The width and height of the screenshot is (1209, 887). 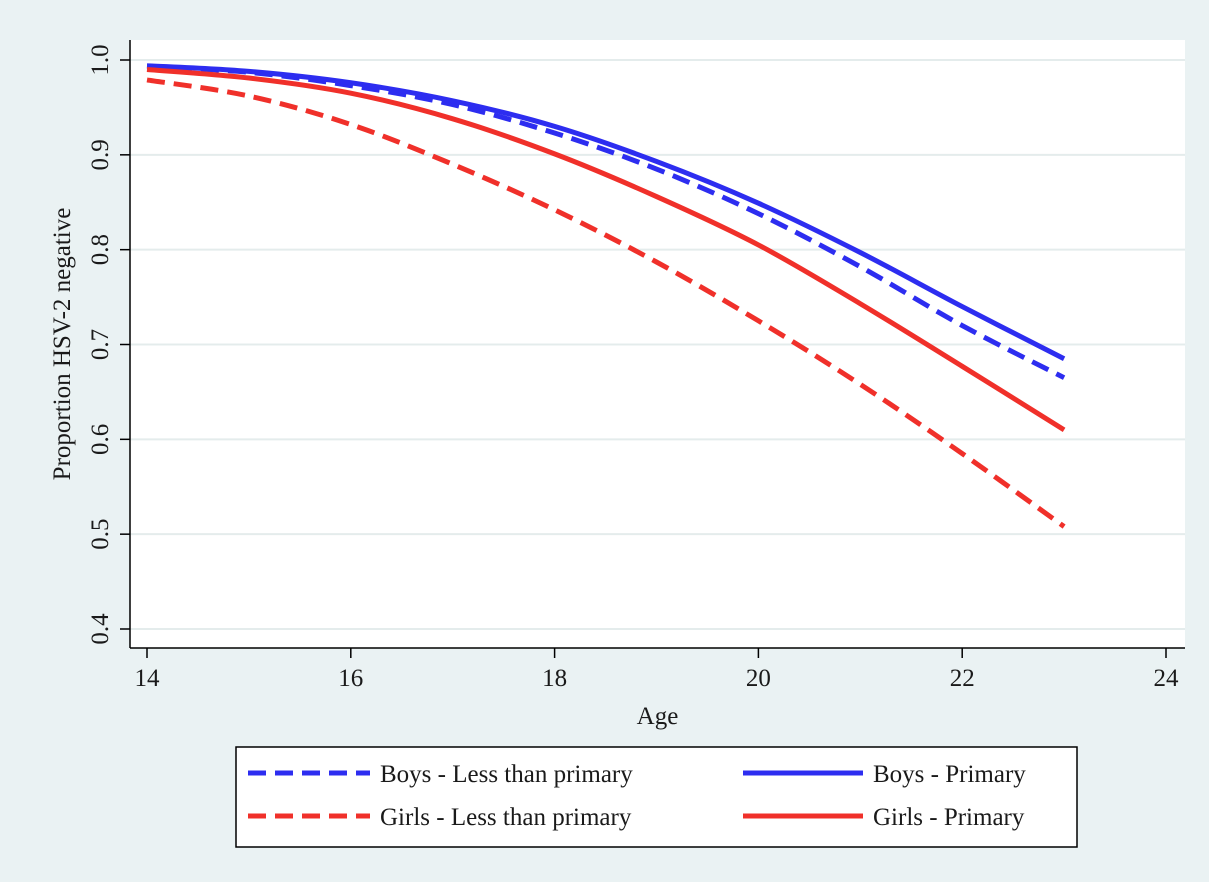 I want to click on y-axis-title: Proportion HSV-2 negative, so click(x=62, y=344).